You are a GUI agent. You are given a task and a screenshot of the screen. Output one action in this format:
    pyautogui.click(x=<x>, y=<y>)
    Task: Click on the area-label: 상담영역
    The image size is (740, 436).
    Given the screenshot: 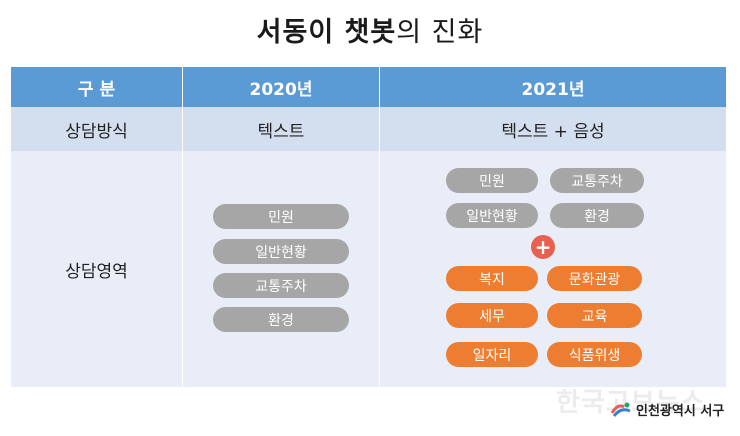 What is the action you would take?
    pyautogui.click(x=96, y=269)
    